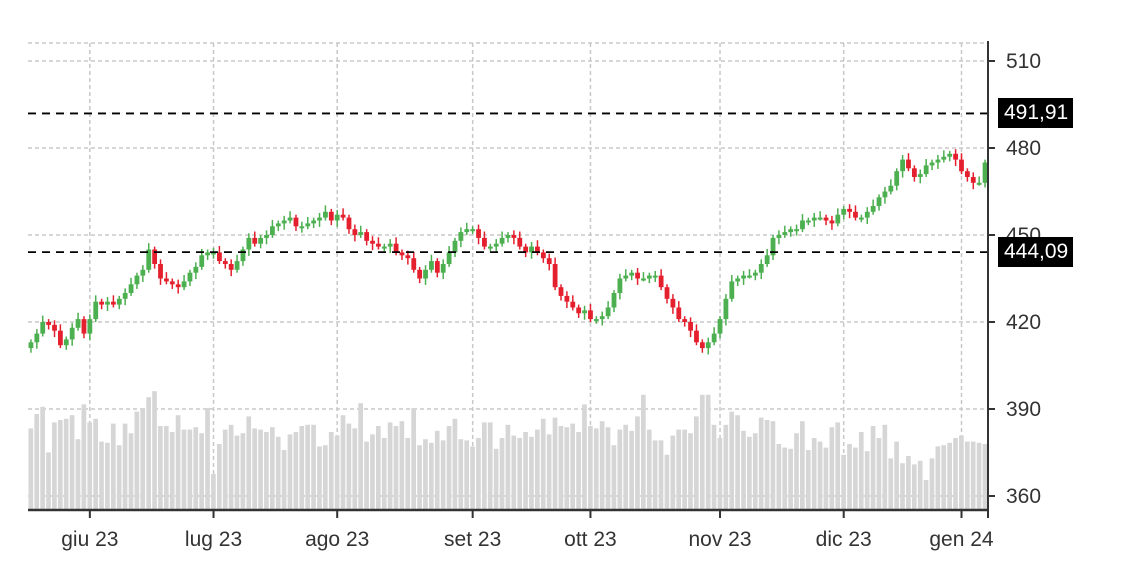 The height and width of the screenshot is (569, 1124). What do you see at coordinates (213, 539) in the screenshot?
I see `x-tick-label: lug 23` at bounding box center [213, 539].